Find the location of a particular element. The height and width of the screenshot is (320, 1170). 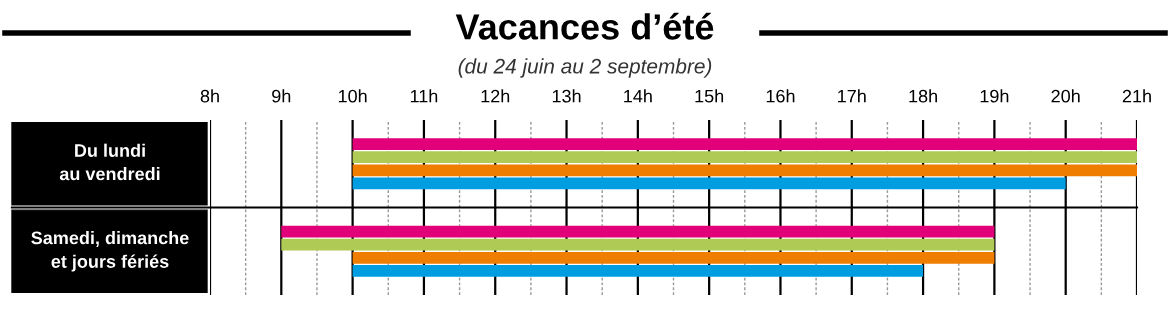

x-tick-label: 20h is located at coordinates (1065, 96).